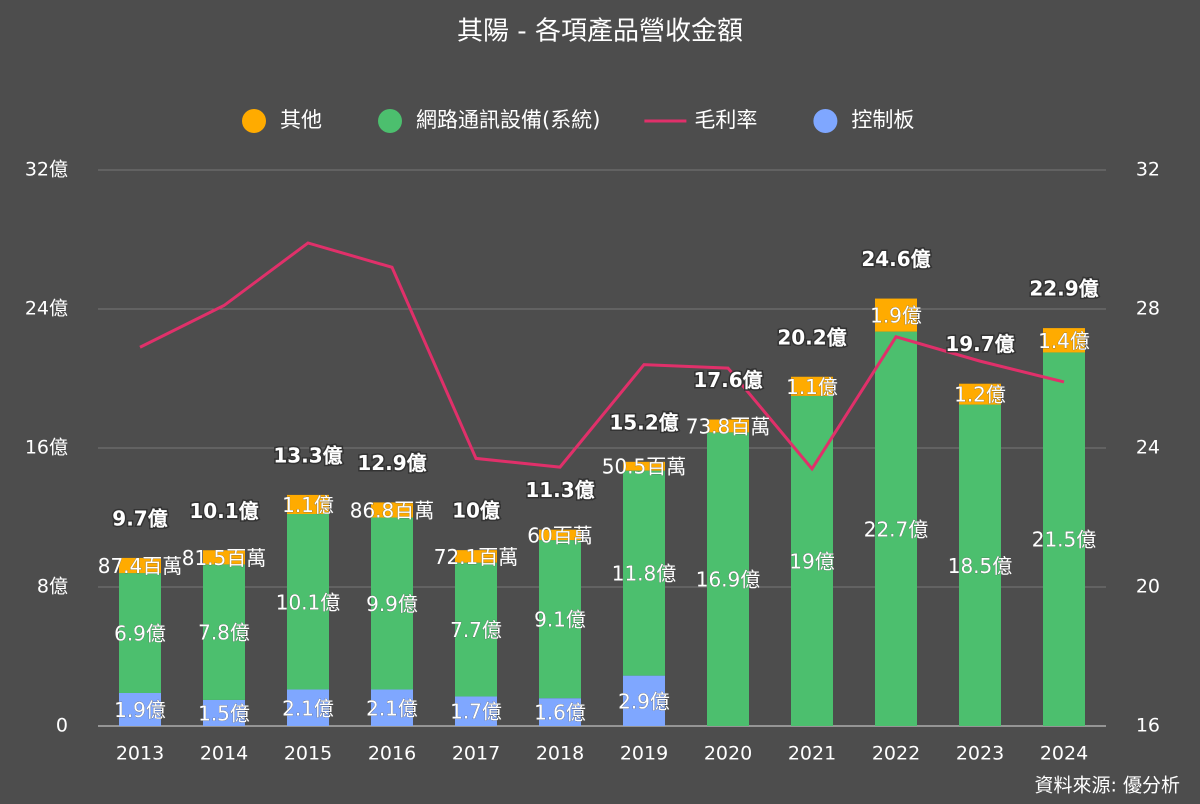 The height and width of the screenshot is (804, 1200). I want to click on value-label: 1.5億, so click(224, 713).